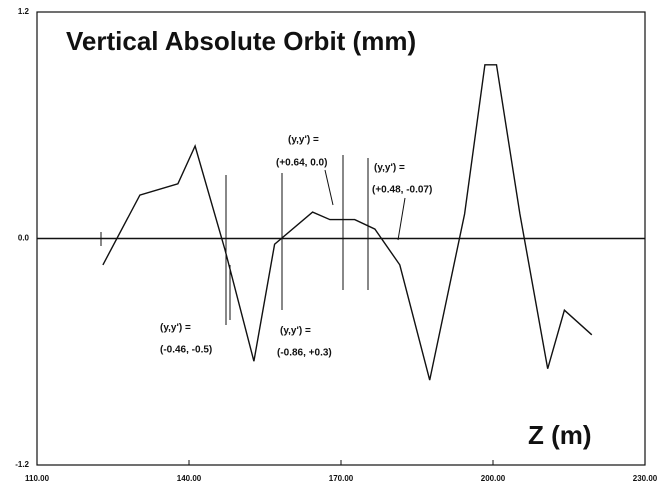 The width and height of the screenshot is (659, 488). Describe the element at coordinates (241, 41) in the screenshot. I see `chart-title: Vertical Absolute Orbit (mm)` at that location.